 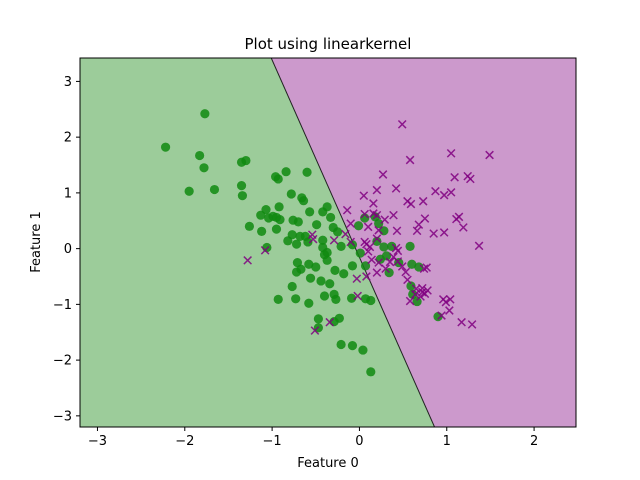 What do you see at coordinates (359, 441) in the screenshot?
I see `x-tick-label: 0` at bounding box center [359, 441].